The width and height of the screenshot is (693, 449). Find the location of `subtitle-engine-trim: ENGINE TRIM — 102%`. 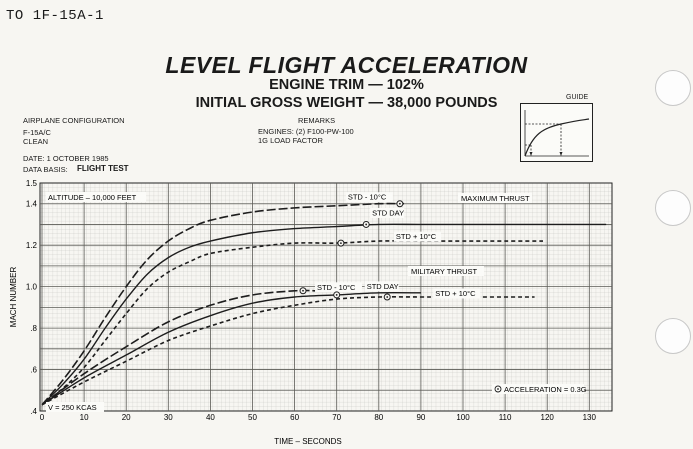

subtitle-engine-trim: ENGINE TRIM — 102% is located at coordinates (346, 85).